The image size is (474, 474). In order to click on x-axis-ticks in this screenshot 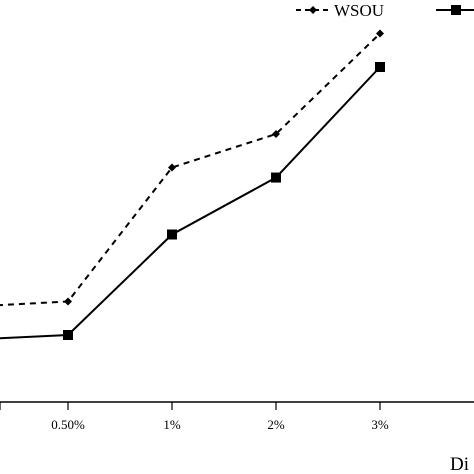, I will do `click(190, 406)`.